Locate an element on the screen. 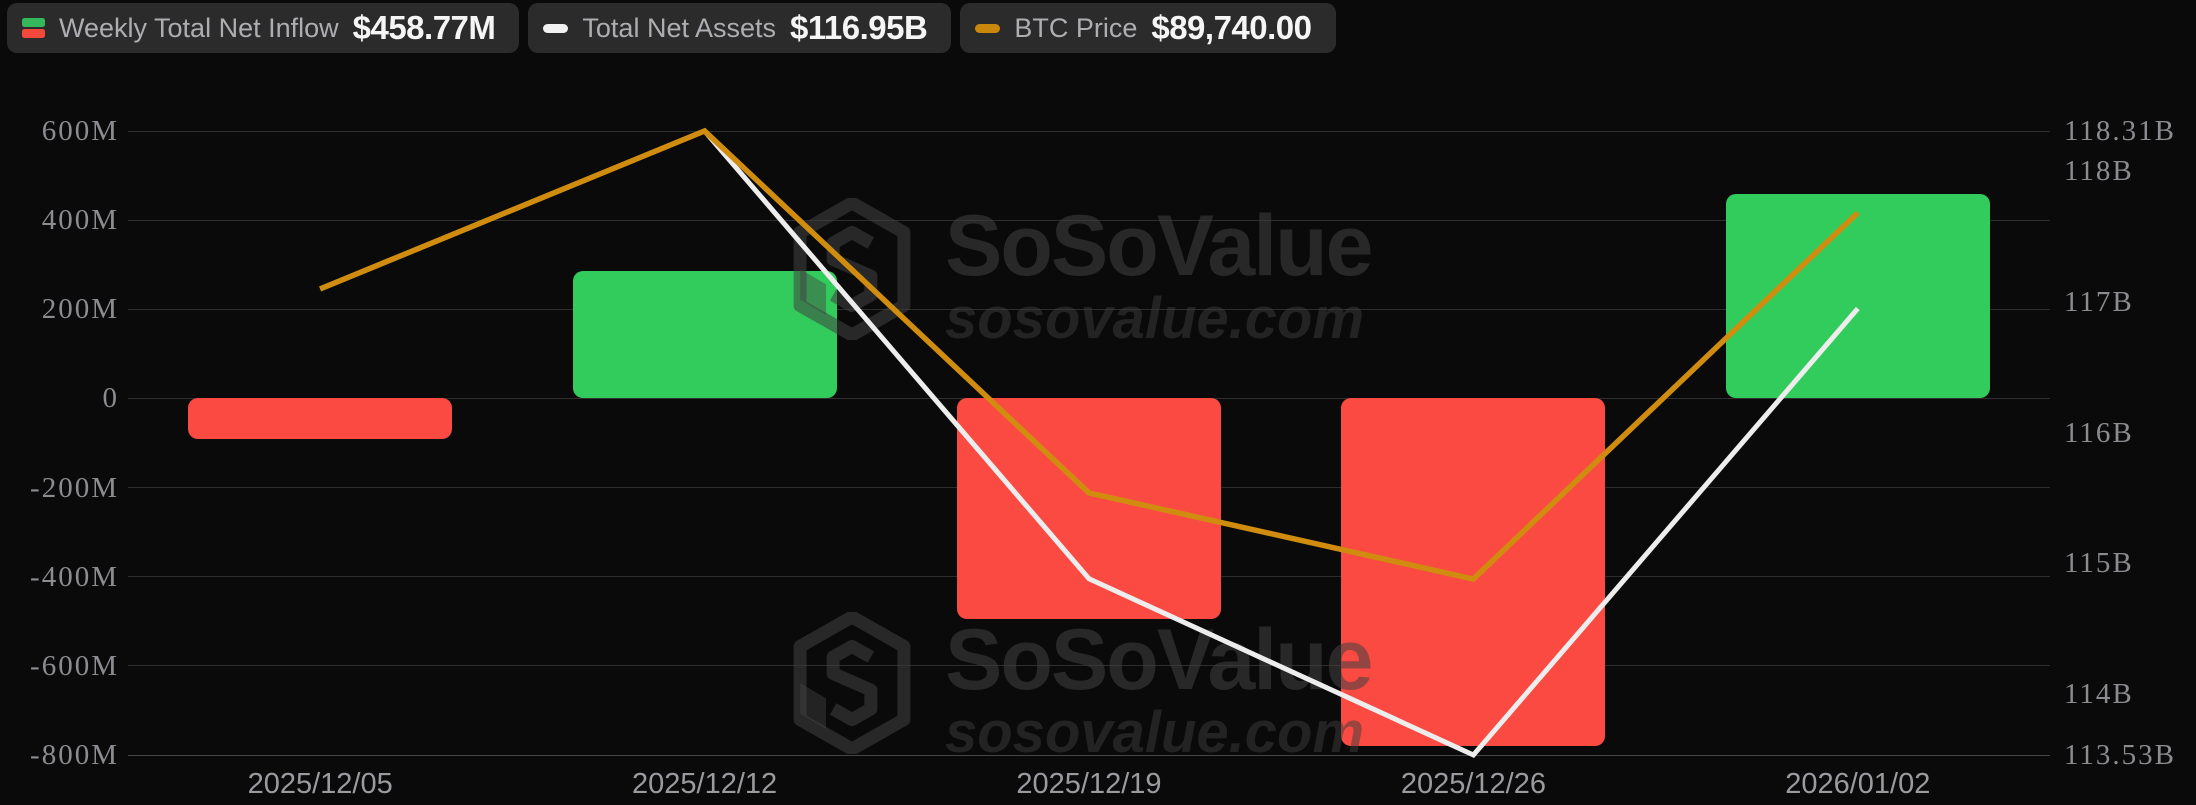 This screenshot has height=805, width=2196. gold-dash-icon is located at coordinates (988, 28).